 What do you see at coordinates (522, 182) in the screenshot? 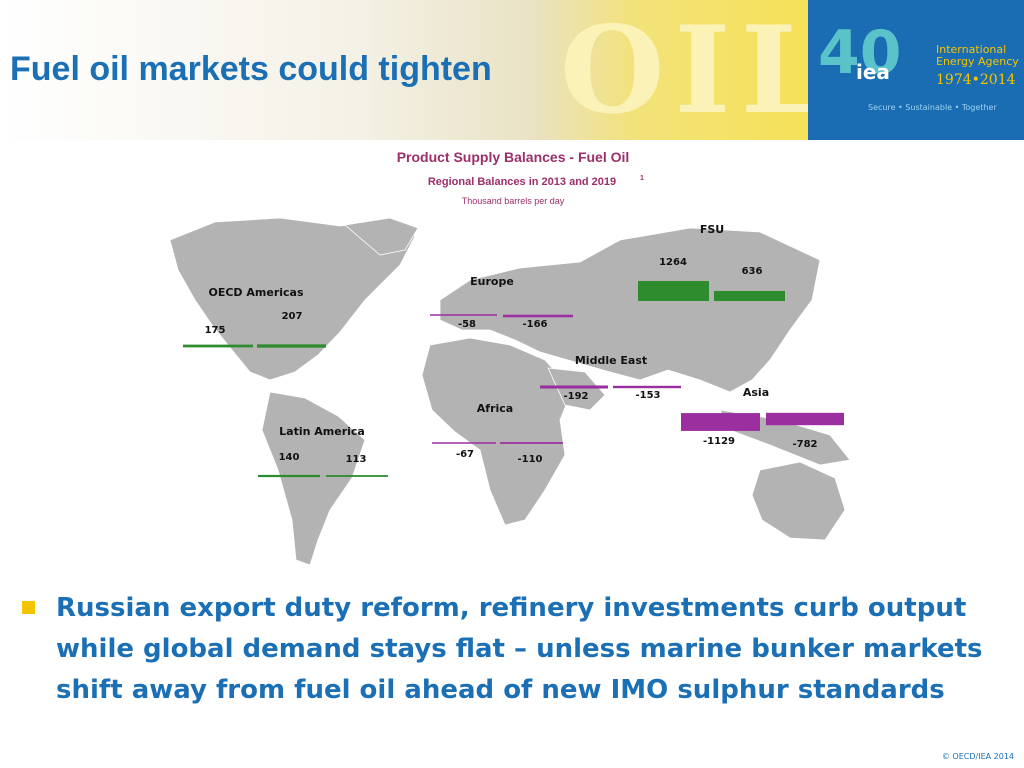
I see `chart-subtitle: Regional Balances in 2013 and 2019` at bounding box center [522, 182].